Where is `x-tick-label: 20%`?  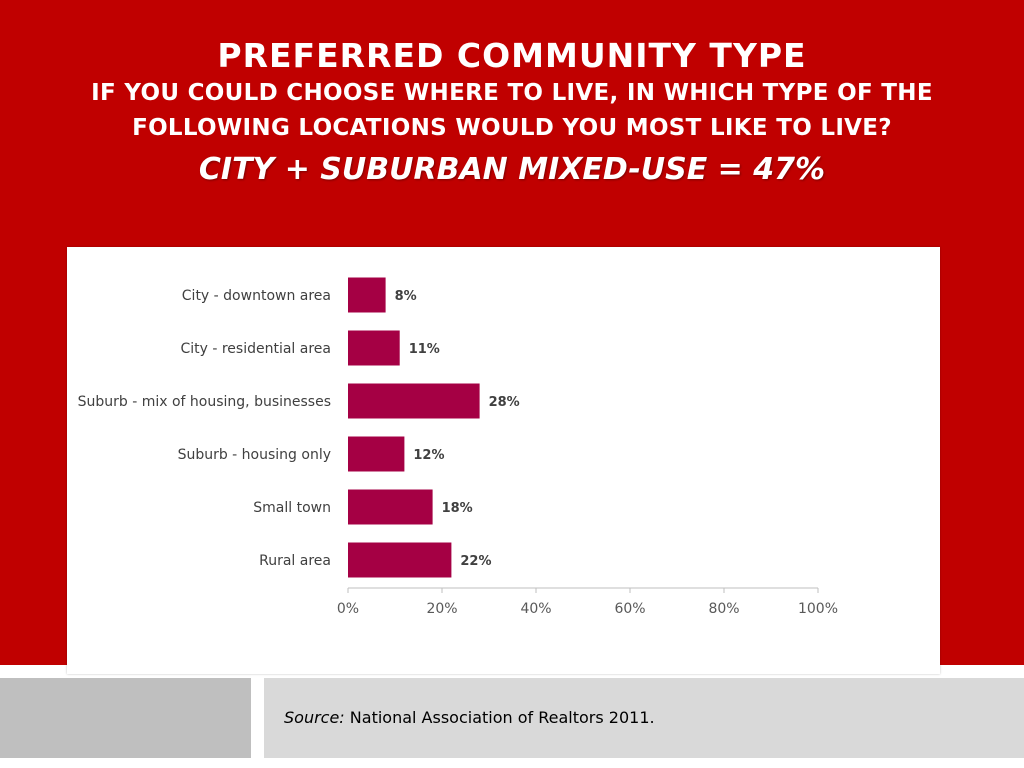 x-tick-label: 20% is located at coordinates (441, 609).